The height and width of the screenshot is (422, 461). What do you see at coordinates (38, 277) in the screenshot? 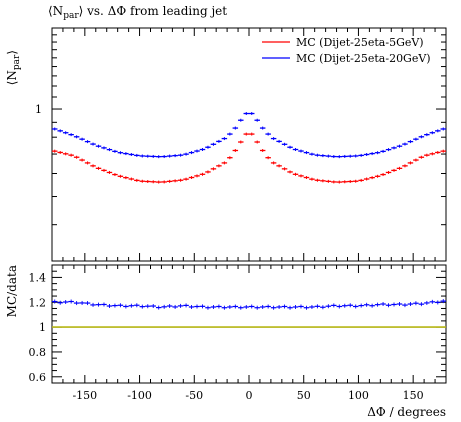
I see `ratio-y-tick-label: 1.4` at bounding box center [38, 277].